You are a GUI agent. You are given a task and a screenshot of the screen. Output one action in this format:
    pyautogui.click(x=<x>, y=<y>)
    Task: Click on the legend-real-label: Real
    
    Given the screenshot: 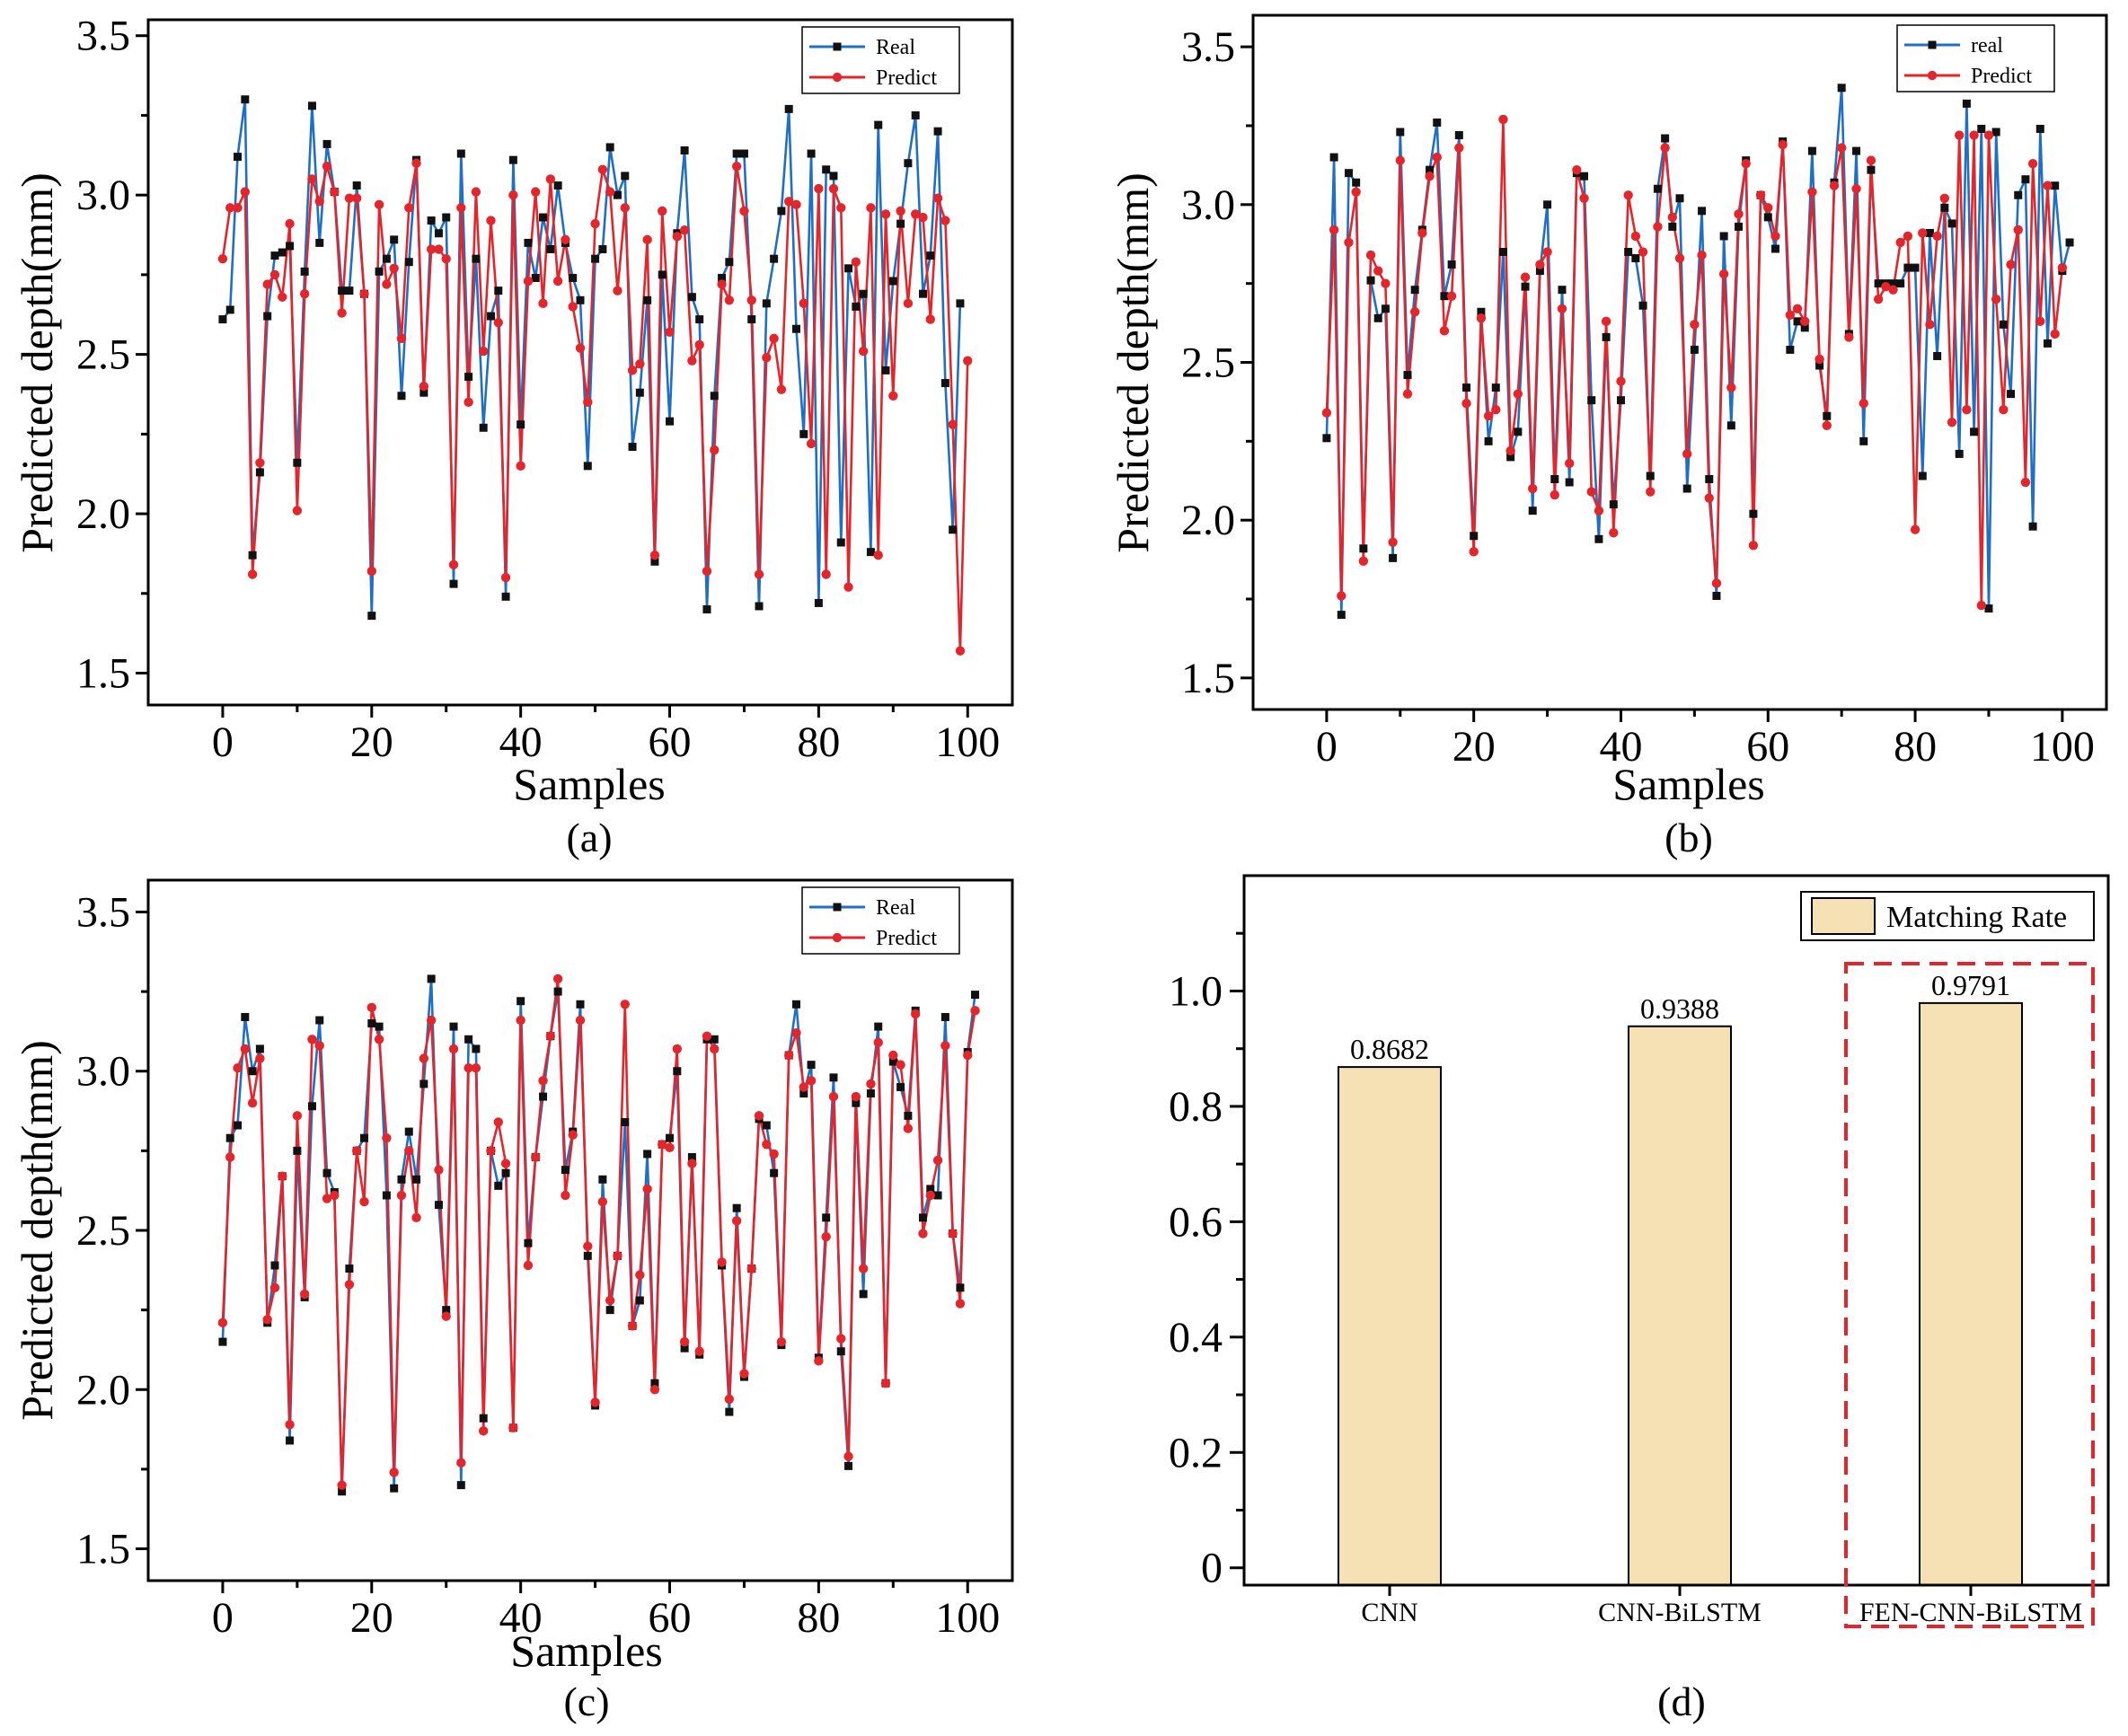 What is the action you would take?
    pyautogui.click(x=895, y=908)
    